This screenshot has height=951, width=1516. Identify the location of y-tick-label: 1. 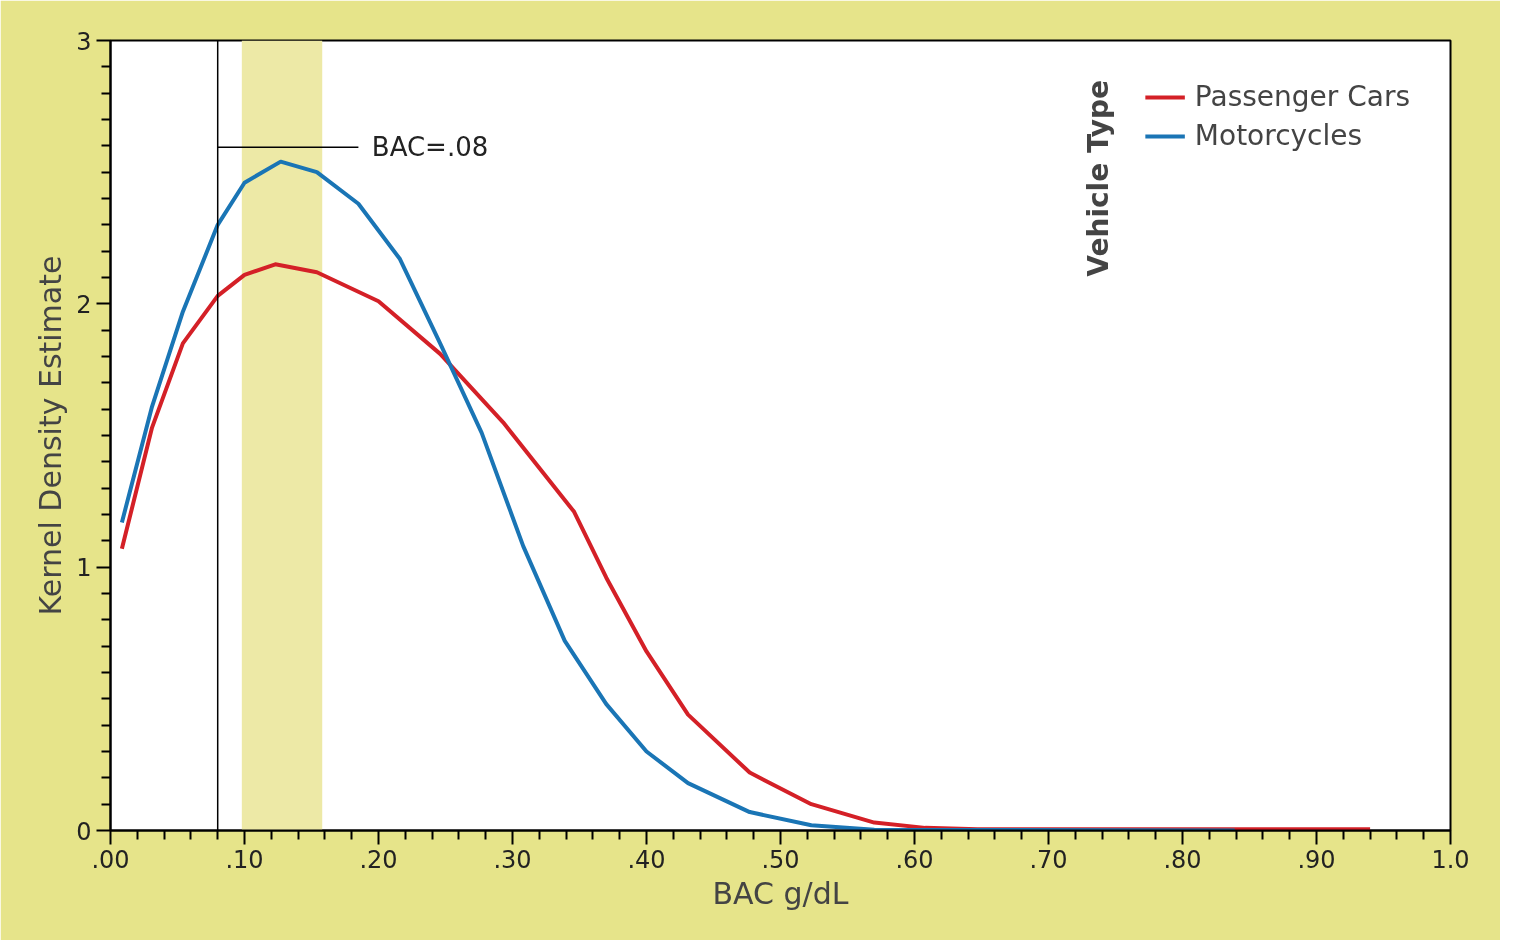
(84, 568).